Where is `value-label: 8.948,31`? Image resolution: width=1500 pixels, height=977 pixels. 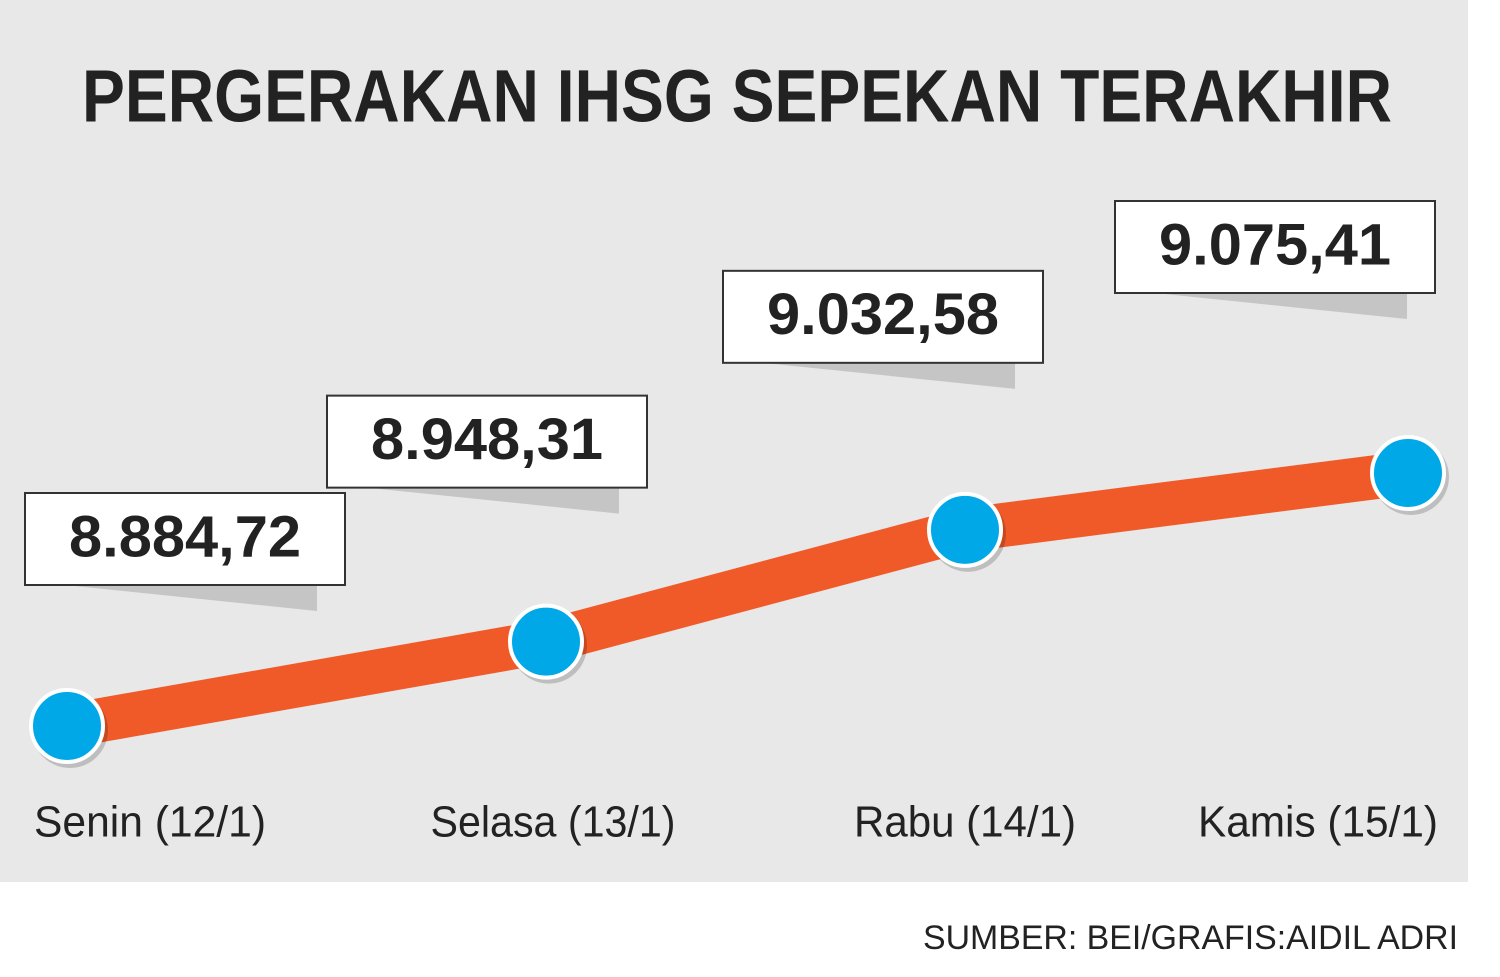 value-label: 8.948,31 is located at coordinates (487, 439).